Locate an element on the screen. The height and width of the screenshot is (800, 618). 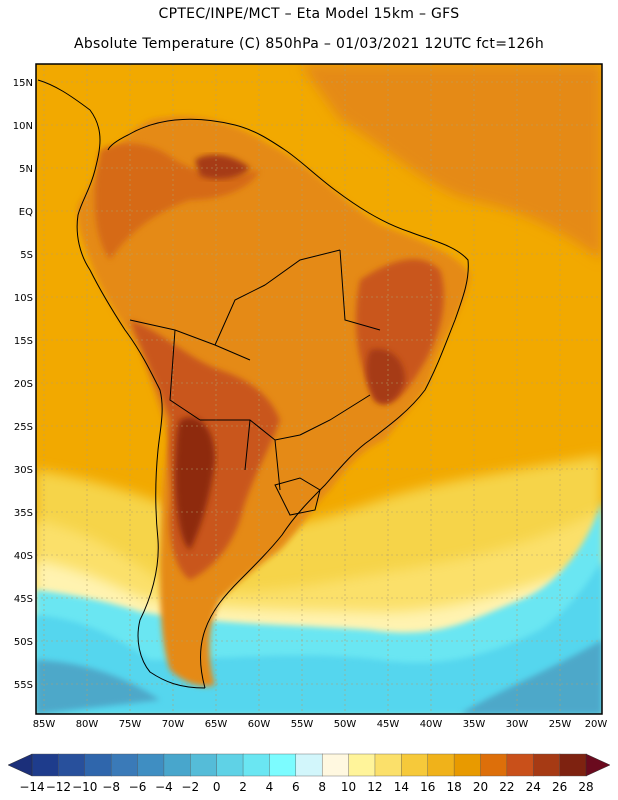
colorbar-label: −8 is located at coordinates (111, 787).